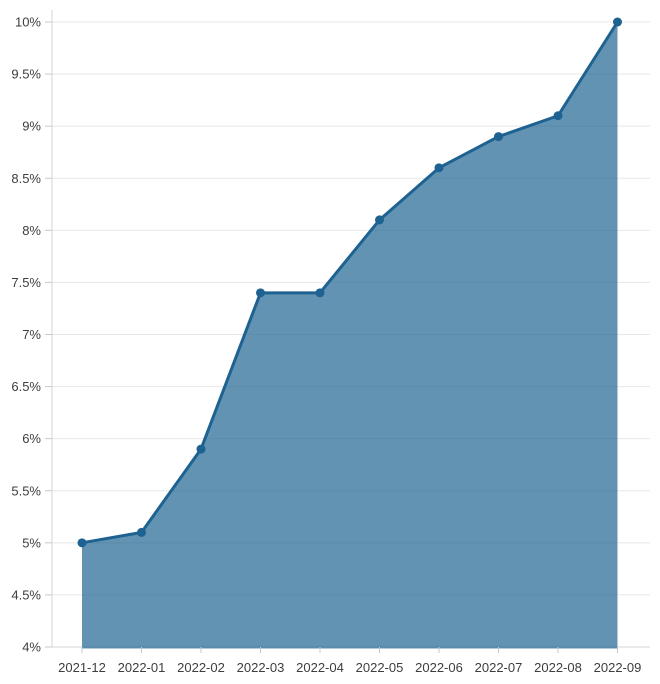 Image resolution: width=660 pixels, height=684 pixels. Describe the element at coordinates (618, 667) in the screenshot. I see `x-tick-label: 2022-09` at that location.